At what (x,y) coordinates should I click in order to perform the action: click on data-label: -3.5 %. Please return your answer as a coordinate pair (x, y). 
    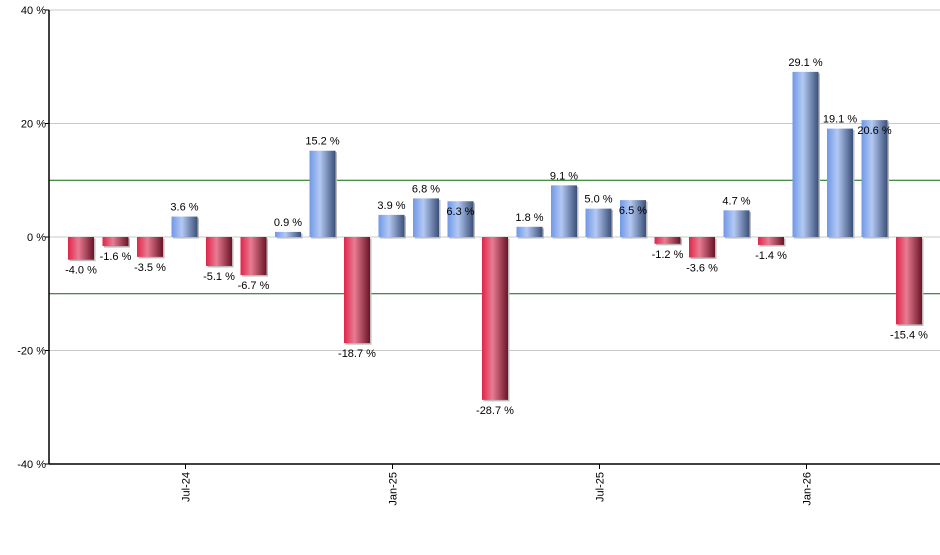
    Looking at the image, I should click on (150, 268).